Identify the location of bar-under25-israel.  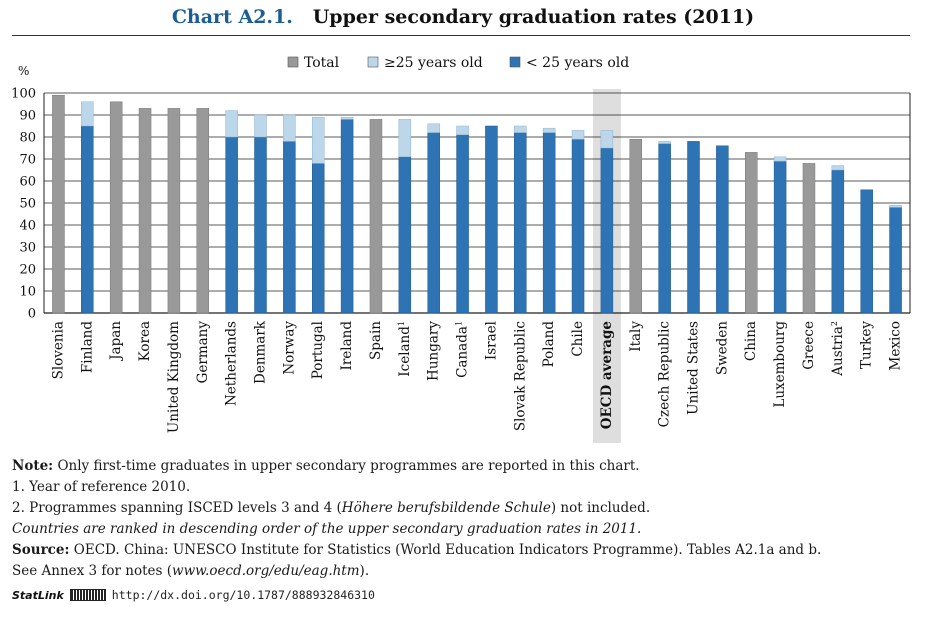
(491, 219).